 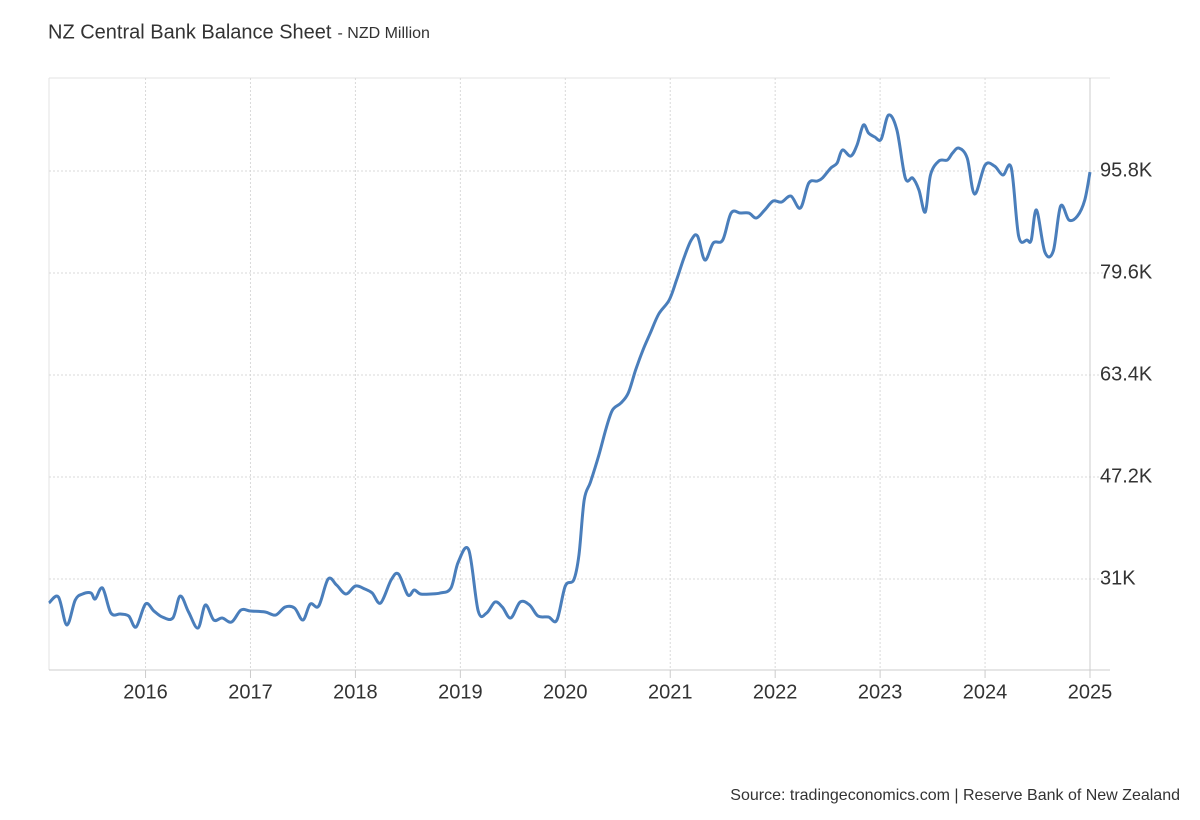 What do you see at coordinates (1126, 374) in the screenshot?
I see `y-tick-label: 63.4K` at bounding box center [1126, 374].